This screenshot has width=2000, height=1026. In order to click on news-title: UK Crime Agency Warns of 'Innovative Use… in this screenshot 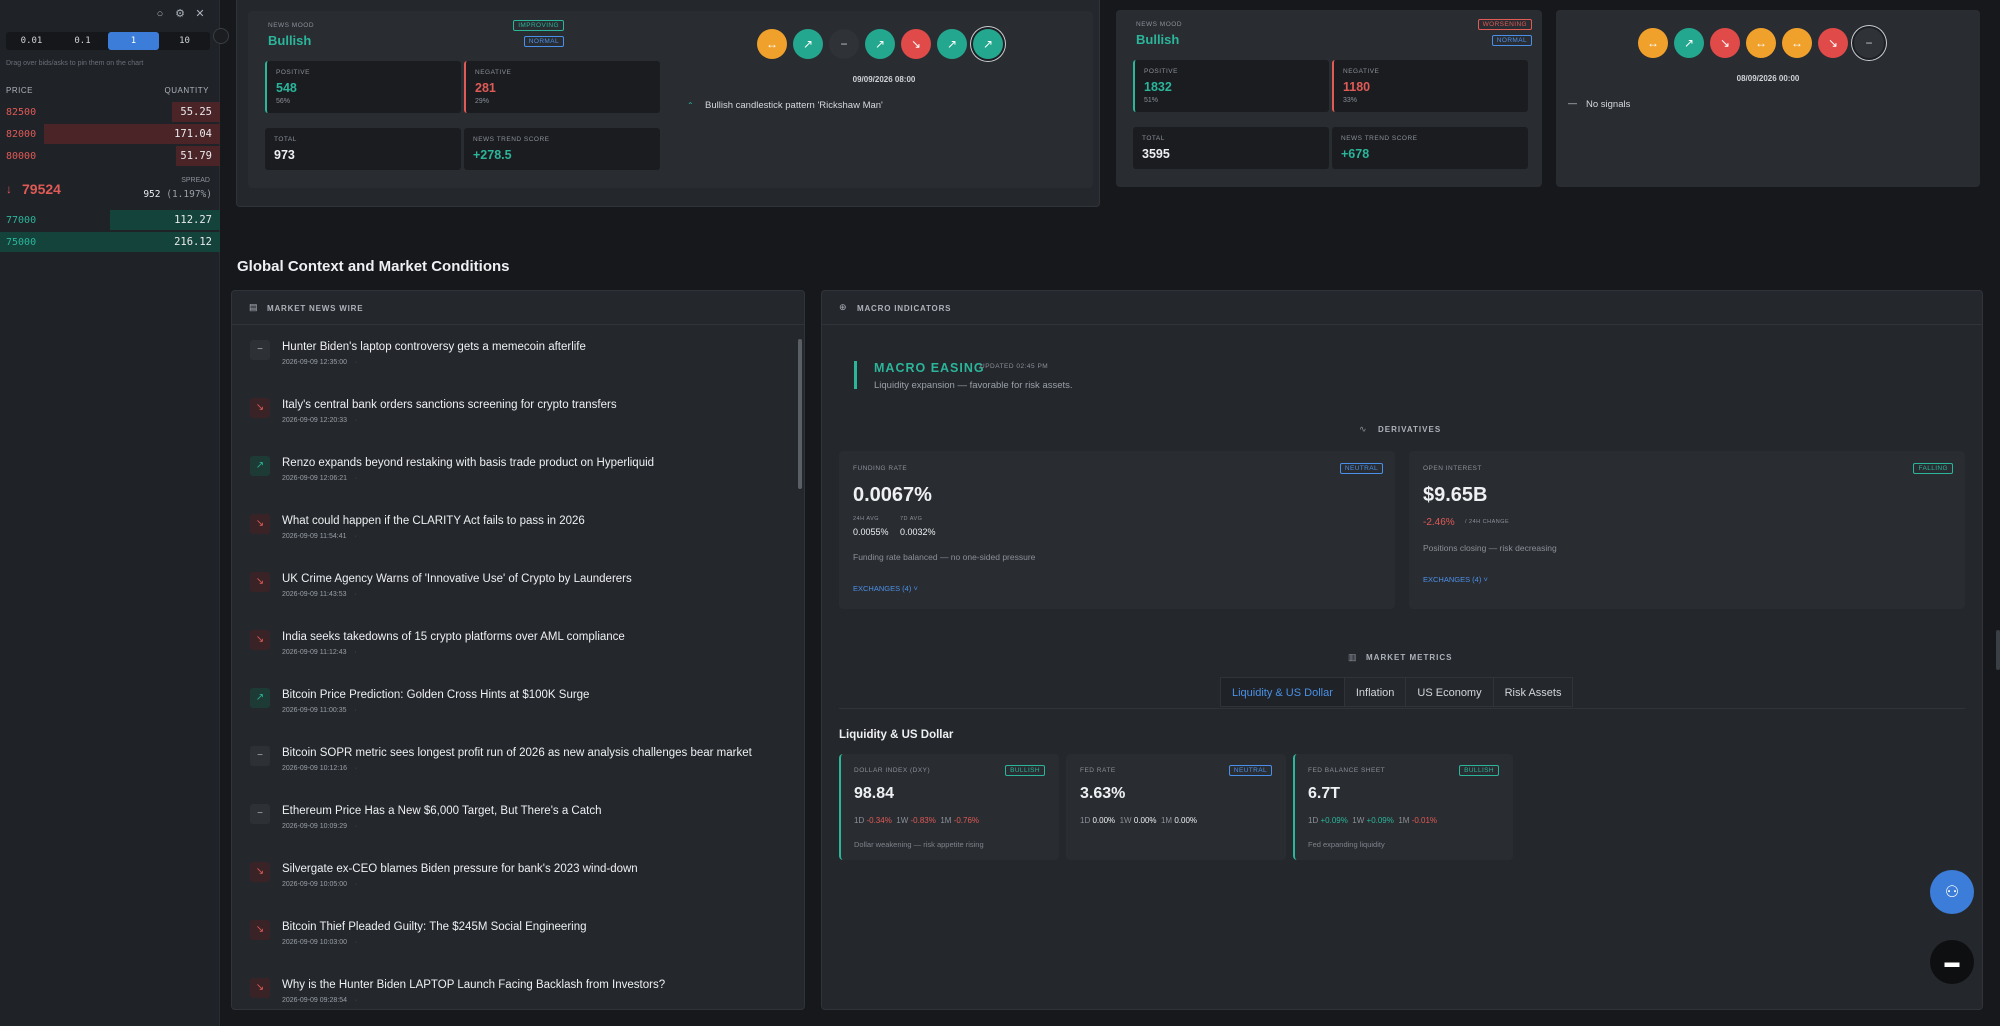, I will do `click(457, 579)`.